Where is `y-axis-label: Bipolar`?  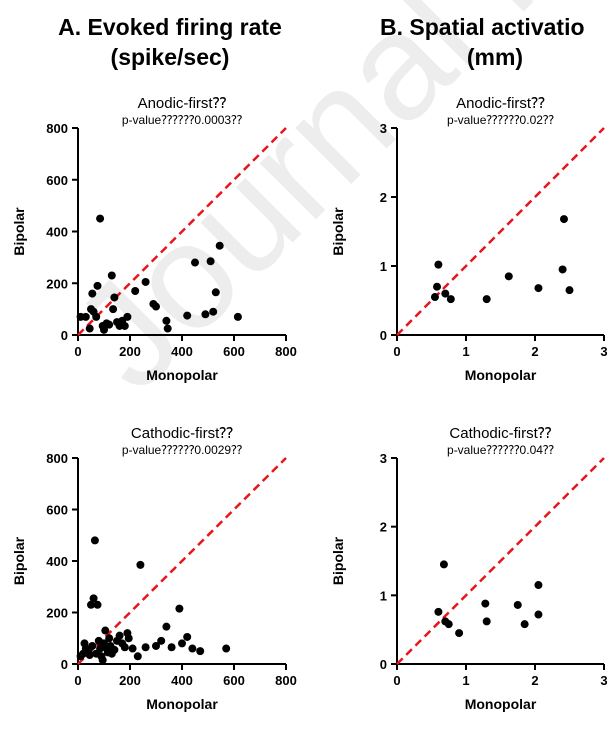 y-axis-label: Bipolar is located at coordinates (338, 231).